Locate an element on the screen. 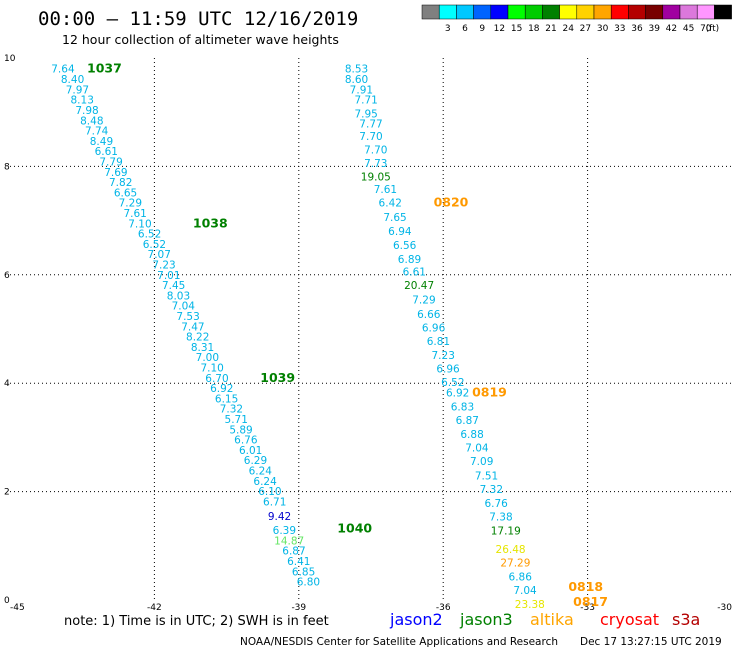  wave-height-label: 20.47 is located at coordinates (419, 286).